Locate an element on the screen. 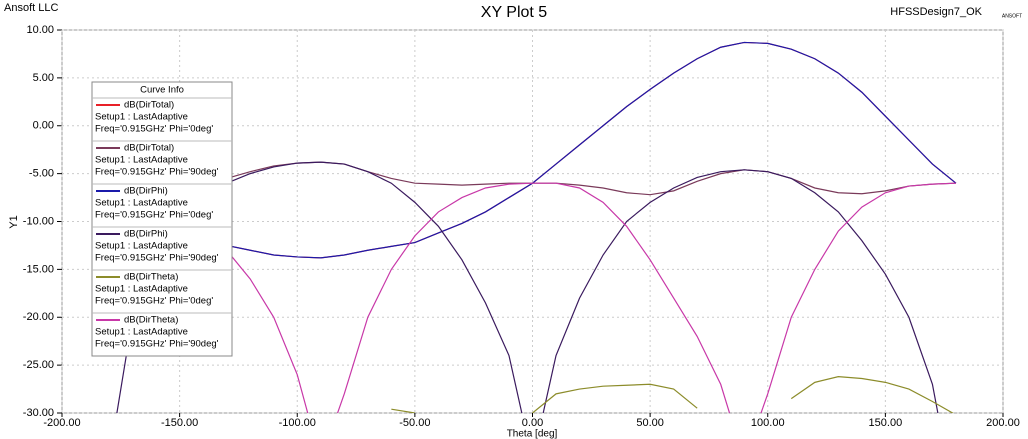 This screenshot has height=439, width=1028. y-tick-label: 5.00 is located at coordinates (43, 78).